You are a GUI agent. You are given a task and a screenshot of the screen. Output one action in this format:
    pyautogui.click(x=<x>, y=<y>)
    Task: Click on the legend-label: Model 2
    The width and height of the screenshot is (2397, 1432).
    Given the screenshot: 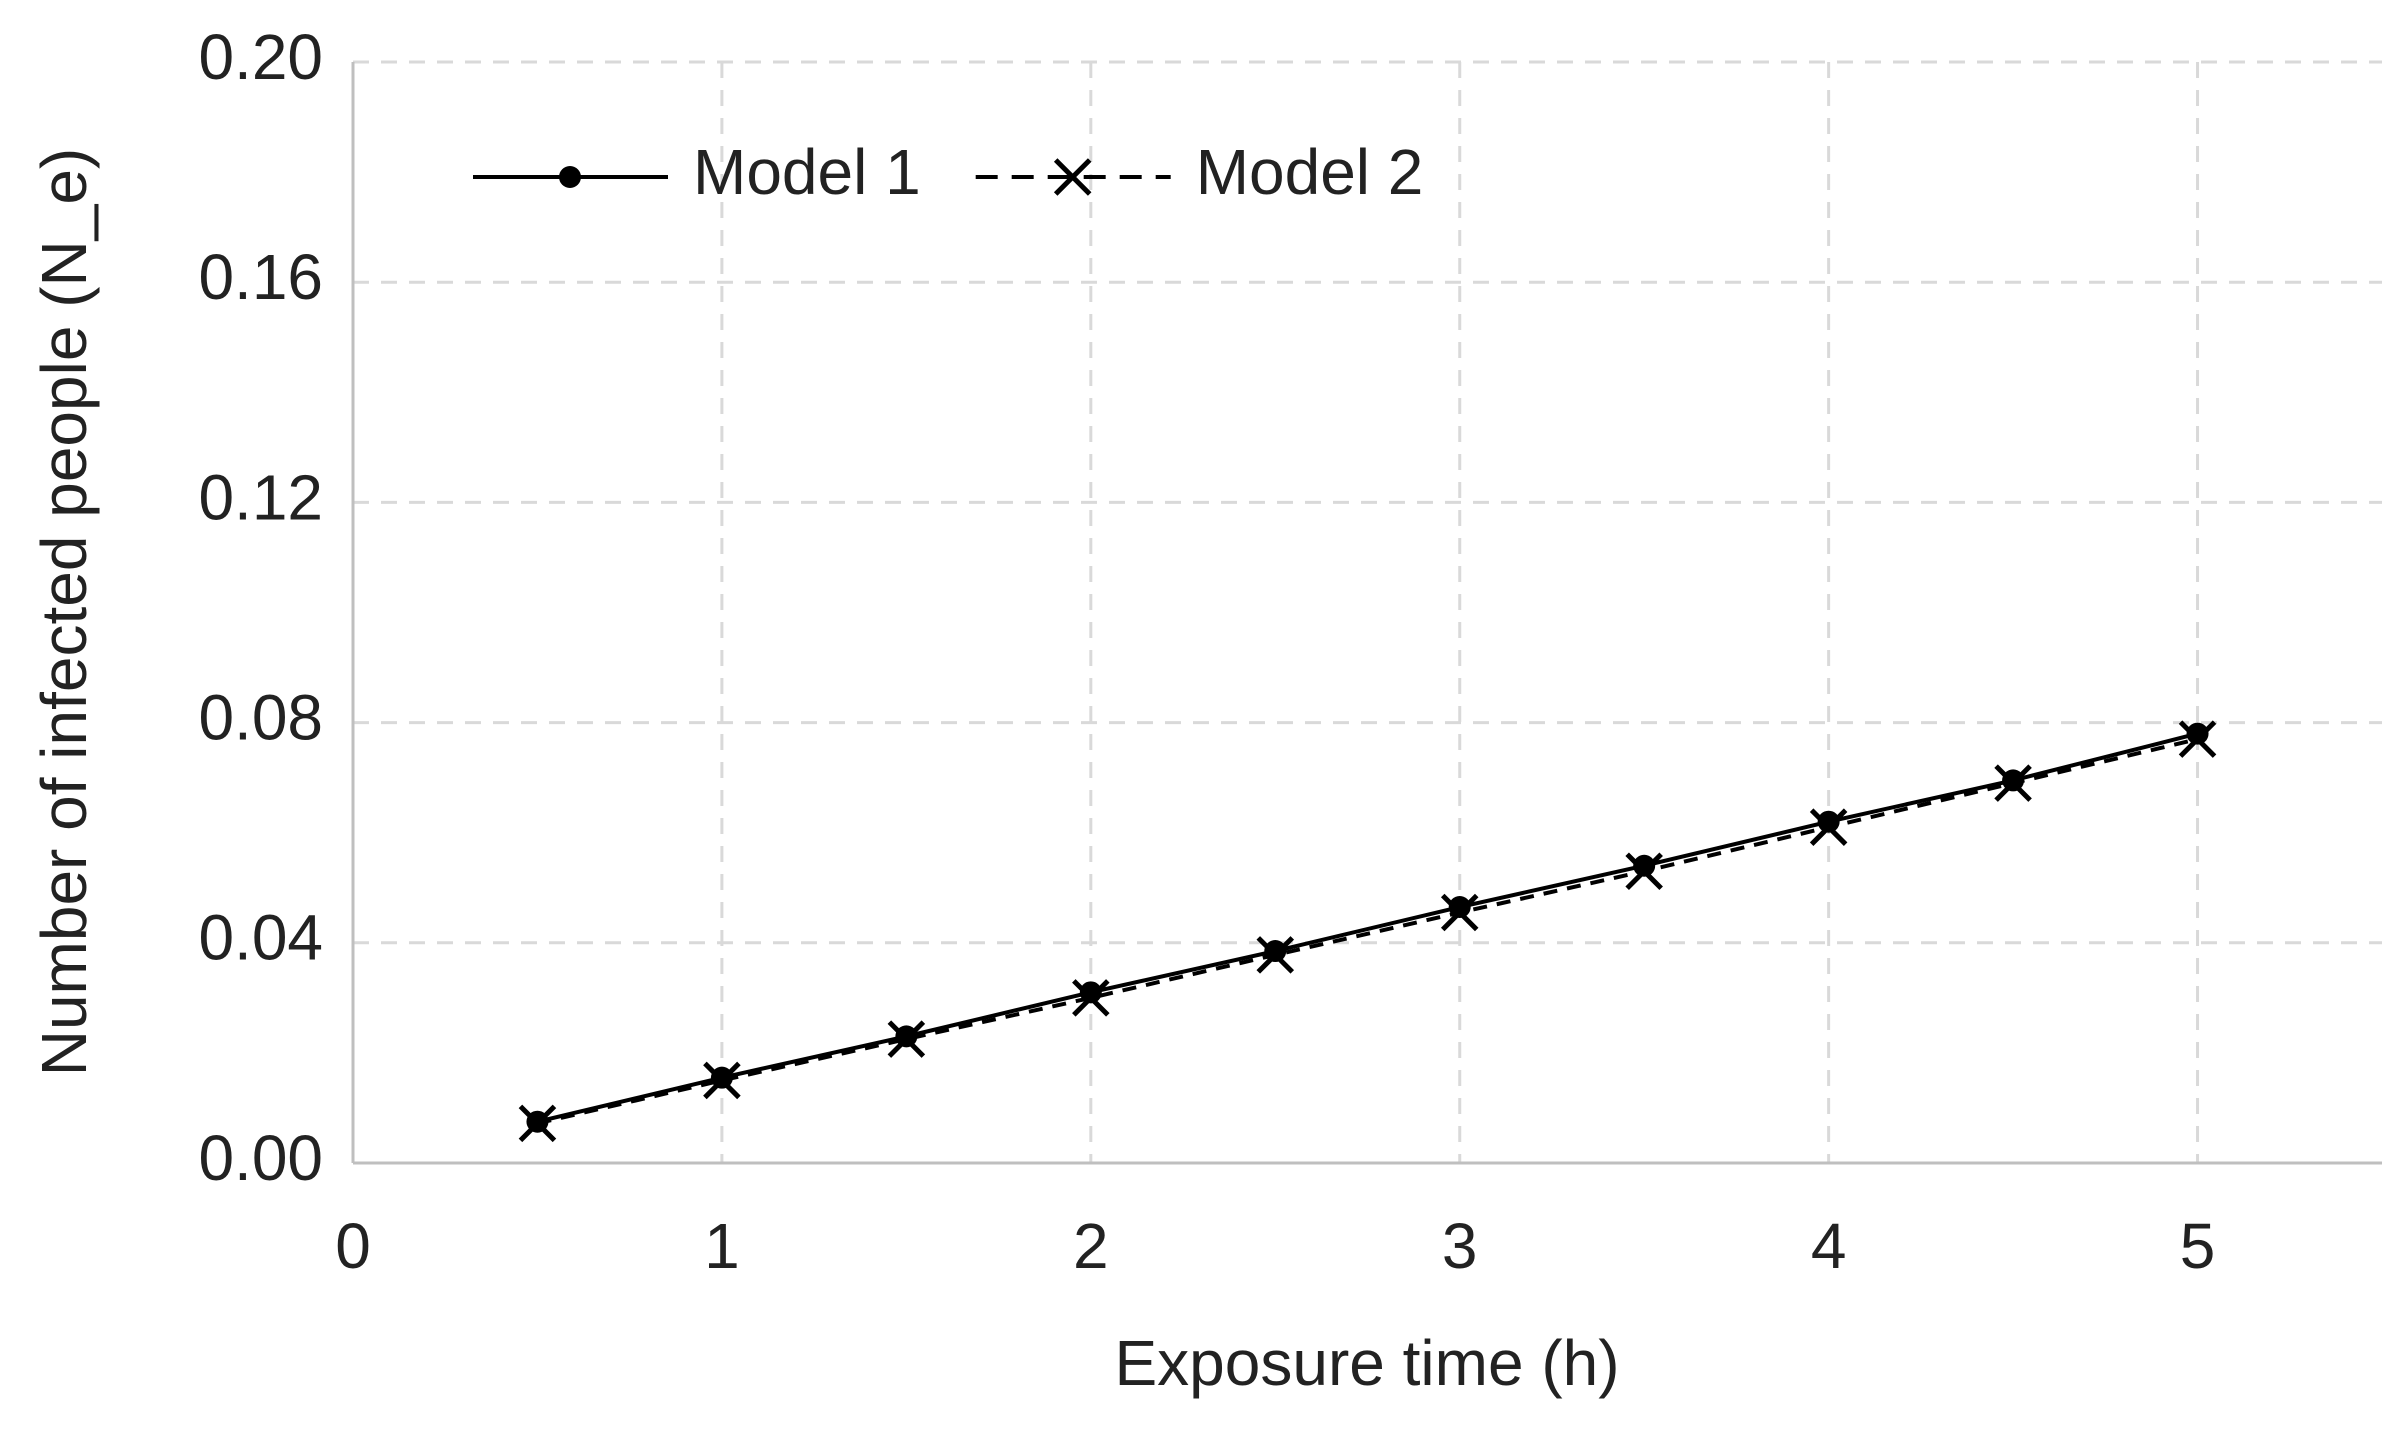 What is the action you would take?
    pyautogui.click(x=1310, y=172)
    